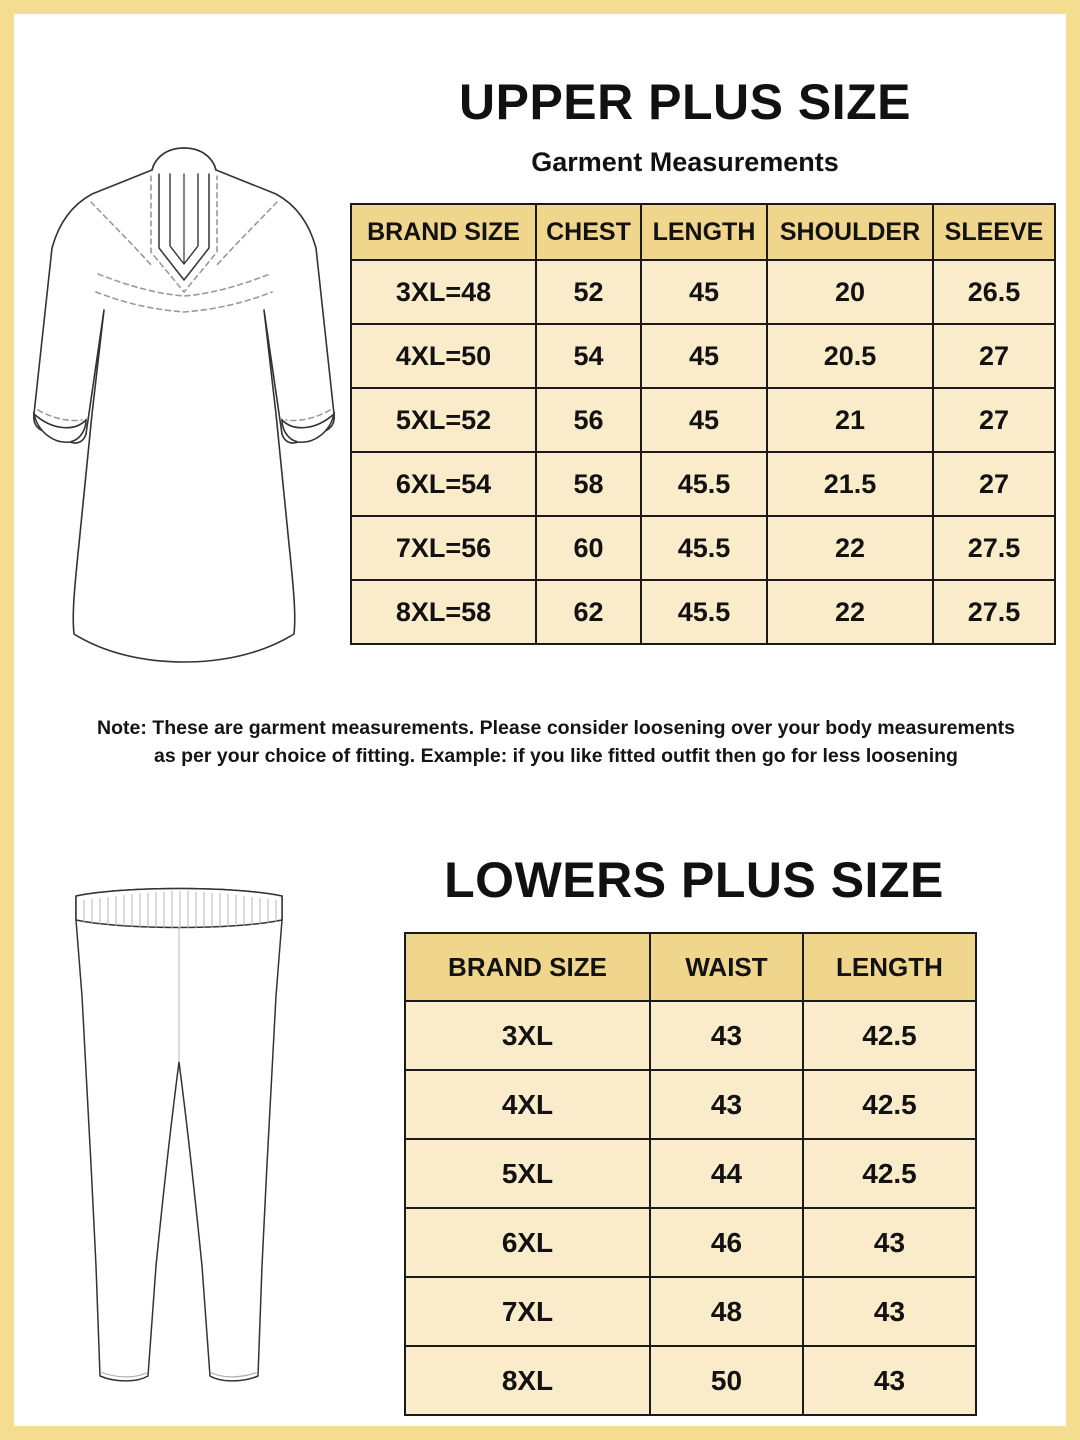  I want to click on upper-col-header-length: LENGTH, so click(704, 232).